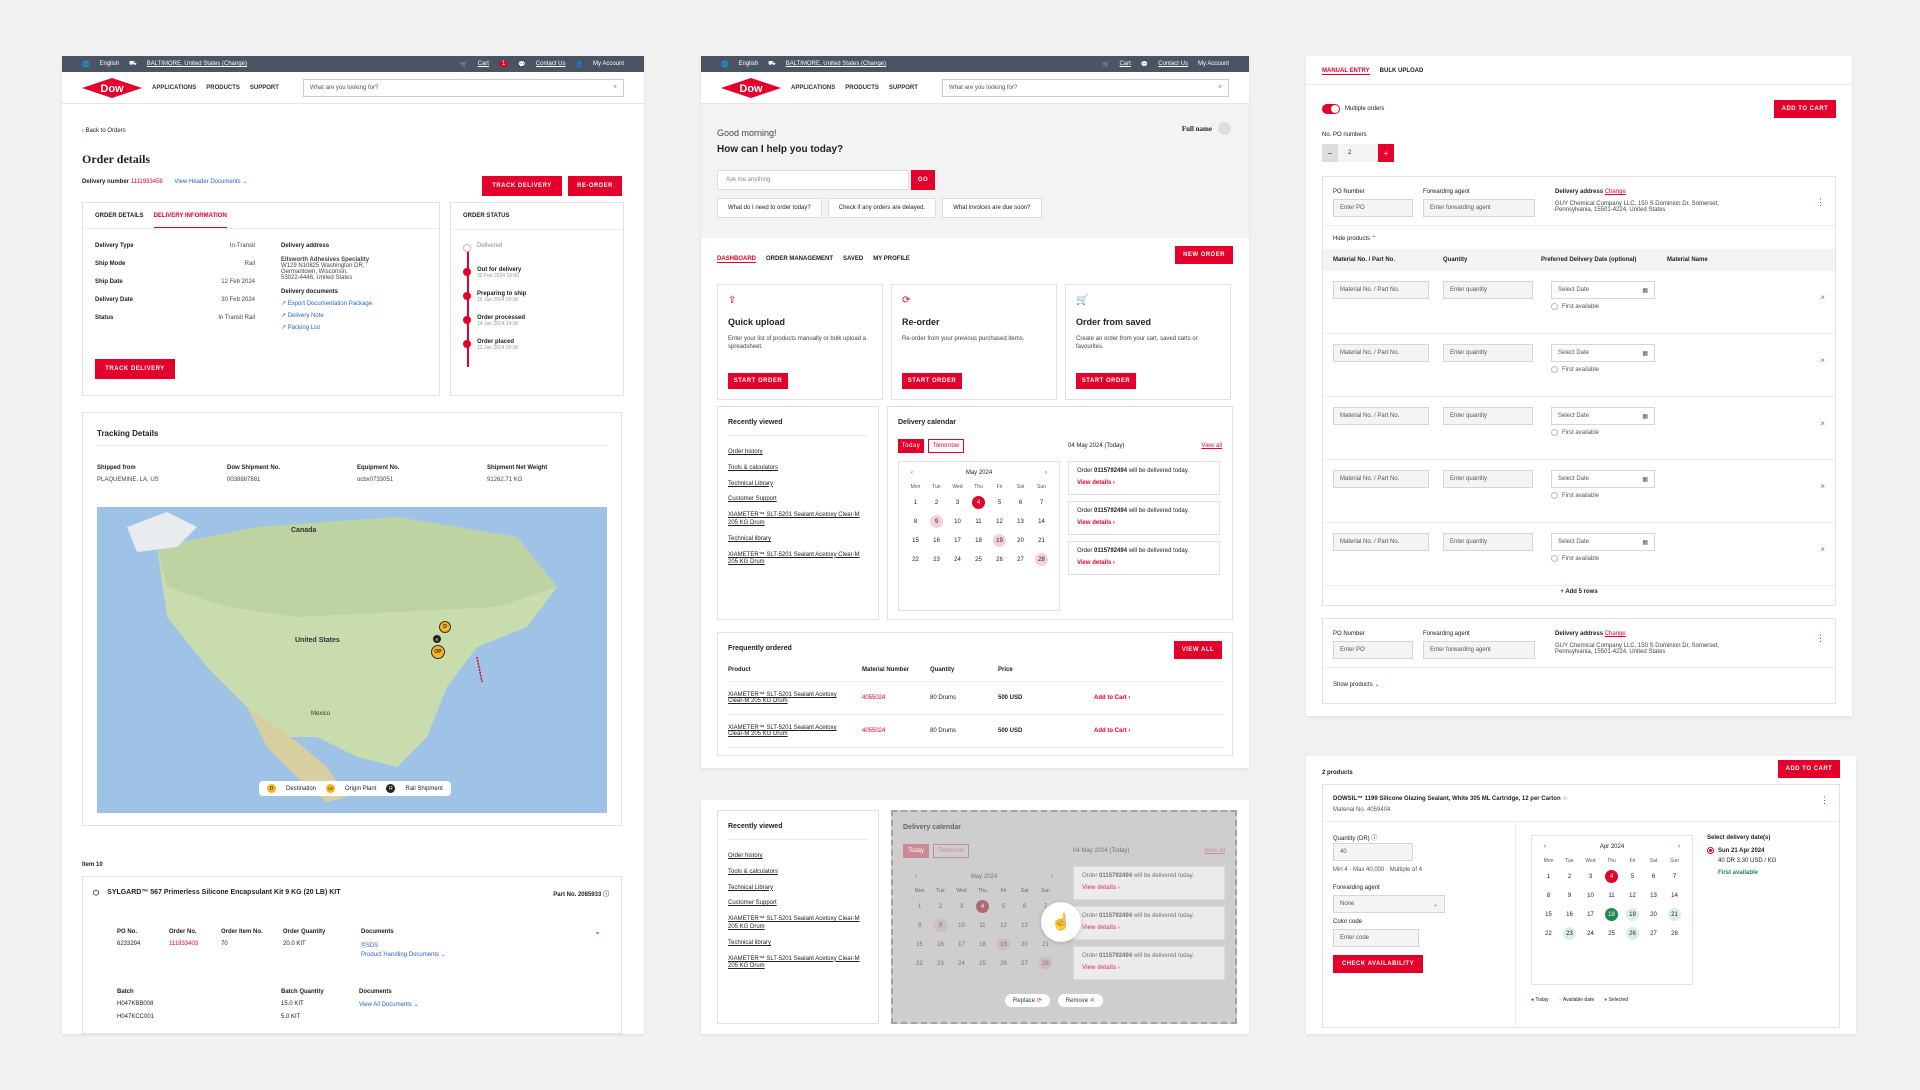 The width and height of the screenshot is (1920, 1090). I want to click on chip: Check if any orders are delayed., so click(882, 208).